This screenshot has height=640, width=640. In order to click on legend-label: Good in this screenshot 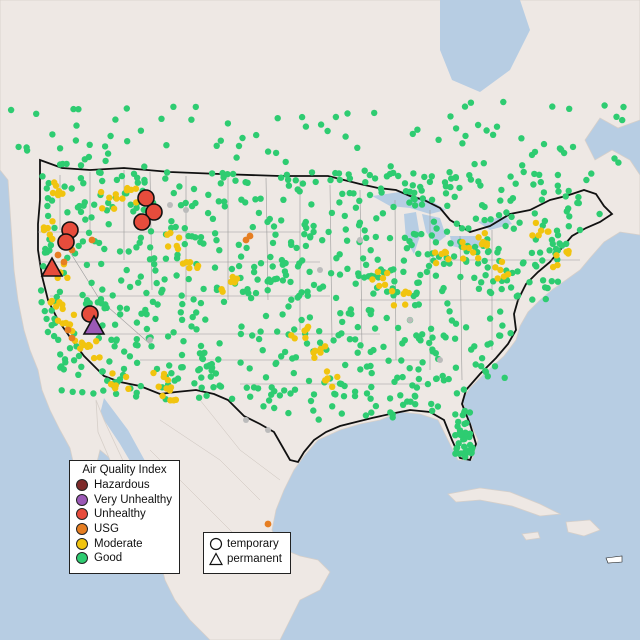, I will do `click(108, 558)`.